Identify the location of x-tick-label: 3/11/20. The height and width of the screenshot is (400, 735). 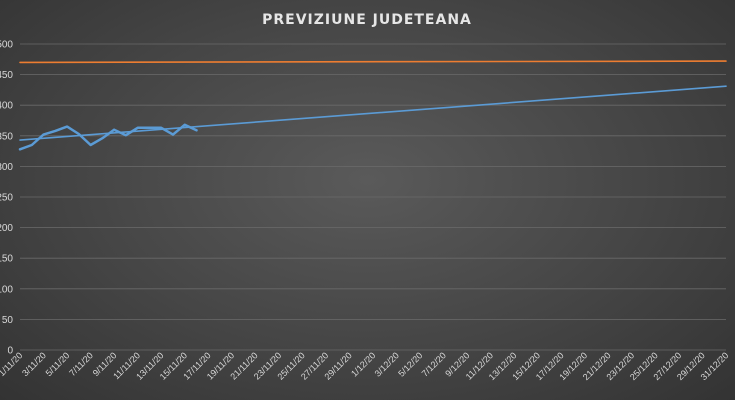
(34, 364).